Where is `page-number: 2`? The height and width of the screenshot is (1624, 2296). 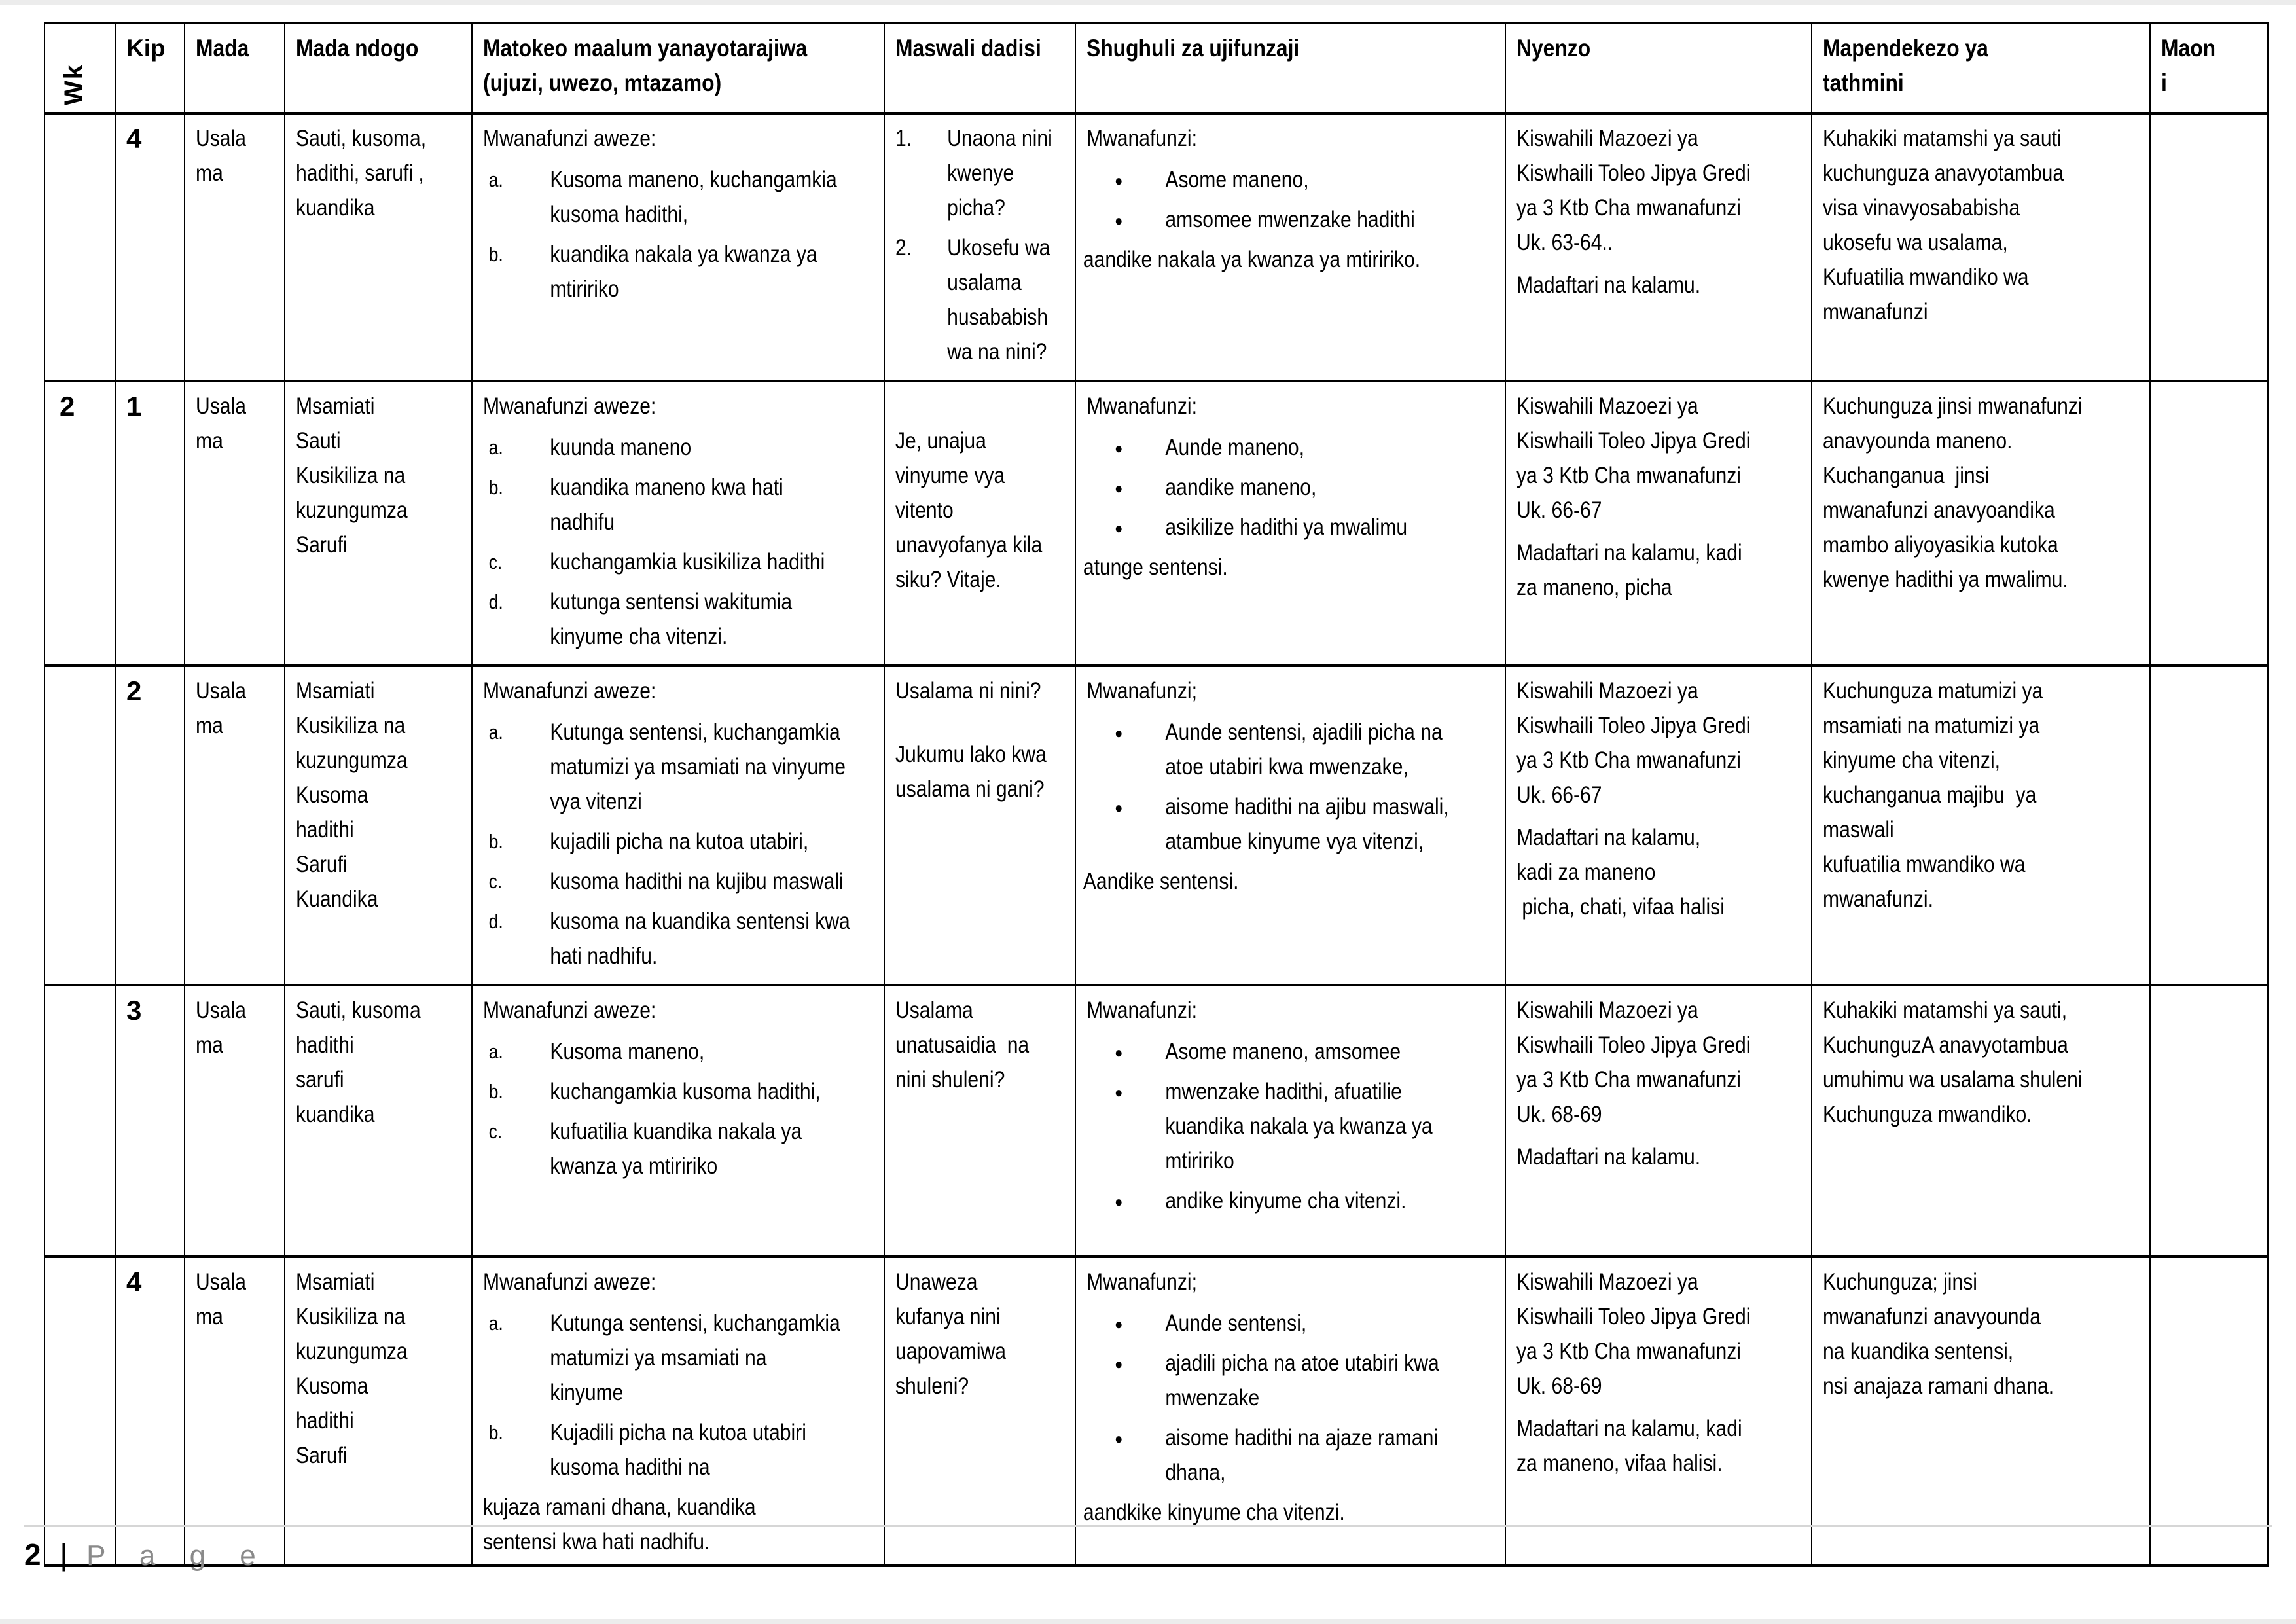
page-number: 2 is located at coordinates (32, 1555).